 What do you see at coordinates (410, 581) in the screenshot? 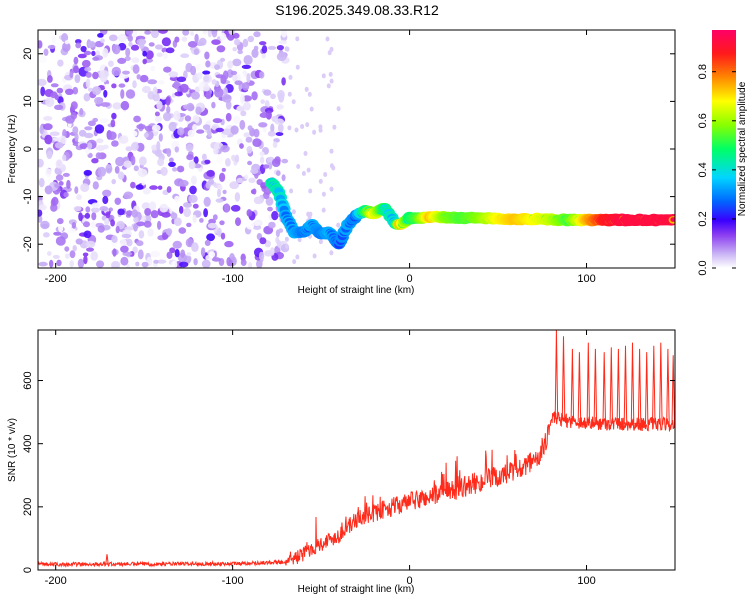
I see `x-tick-label: 0` at bounding box center [410, 581].